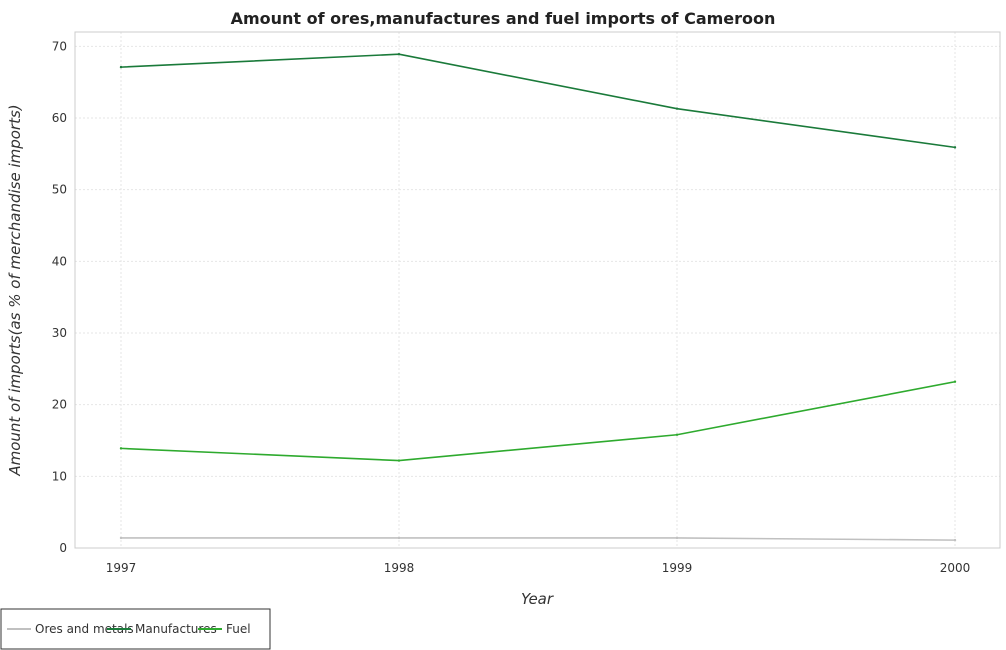 This screenshot has height=650, width=1006. I want to click on y-axis: 0 10 20 30 40 50 60 70, so click(59, 297).